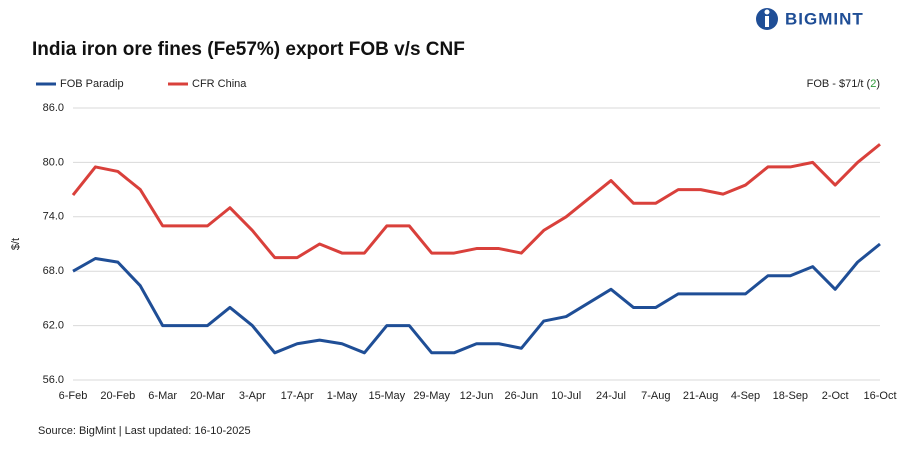 The height and width of the screenshot is (459, 908). Describe the element at coordinates (53, 108) in the screenshot. I see `y-tick-label: 86.0` at that location.